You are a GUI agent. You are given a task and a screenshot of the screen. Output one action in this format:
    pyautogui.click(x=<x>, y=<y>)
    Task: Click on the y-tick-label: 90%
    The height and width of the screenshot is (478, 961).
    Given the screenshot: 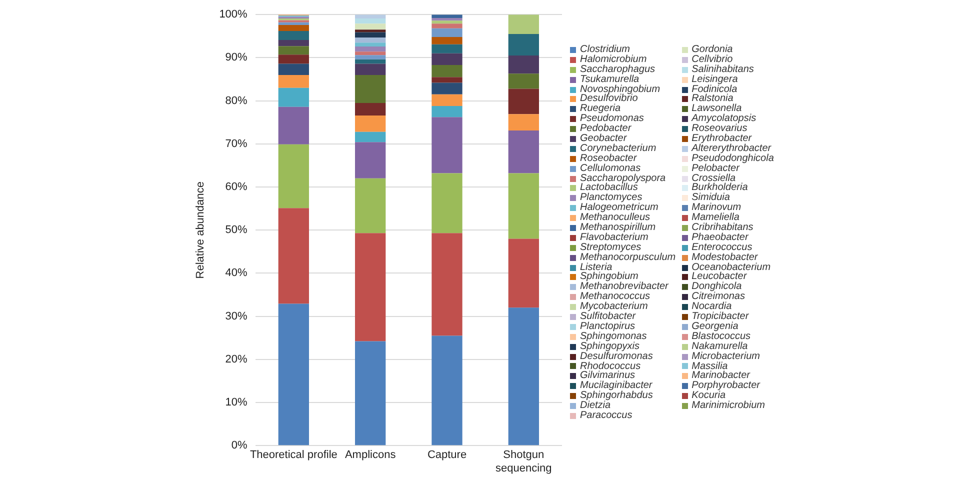 What is the action you would take?
    pyautogui.click(x=236, y=58)
    